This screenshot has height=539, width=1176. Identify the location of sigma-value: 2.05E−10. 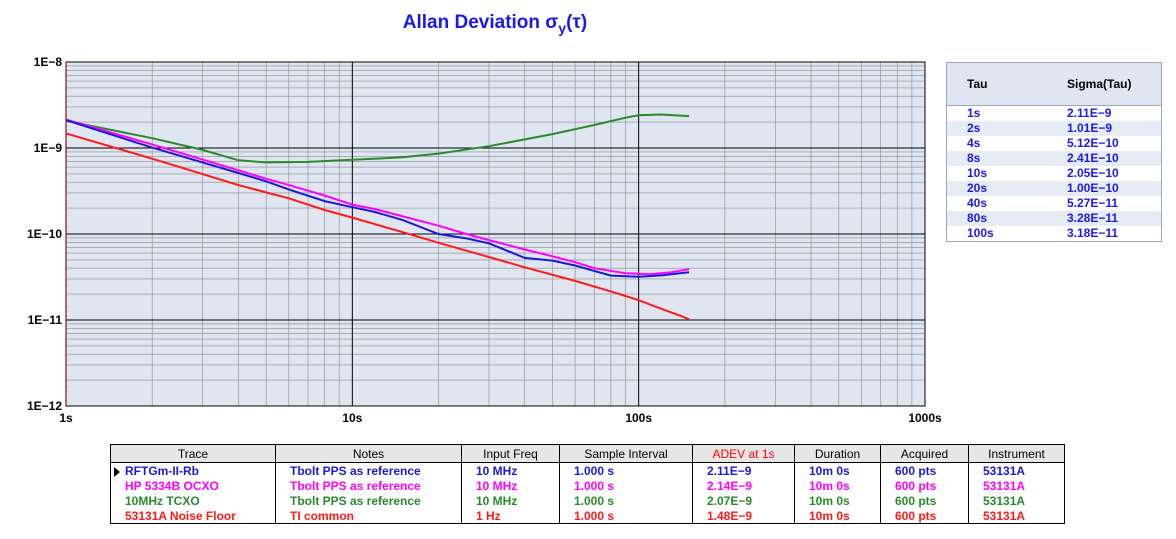
(1093, 173).